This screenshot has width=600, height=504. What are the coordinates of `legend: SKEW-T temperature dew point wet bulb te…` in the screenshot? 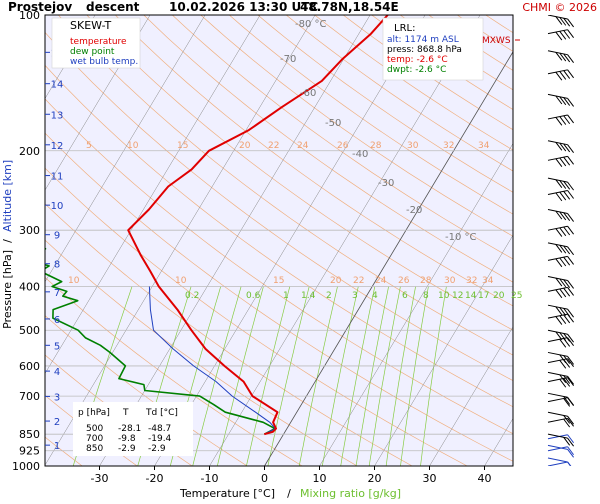 It's located at (96, 43).